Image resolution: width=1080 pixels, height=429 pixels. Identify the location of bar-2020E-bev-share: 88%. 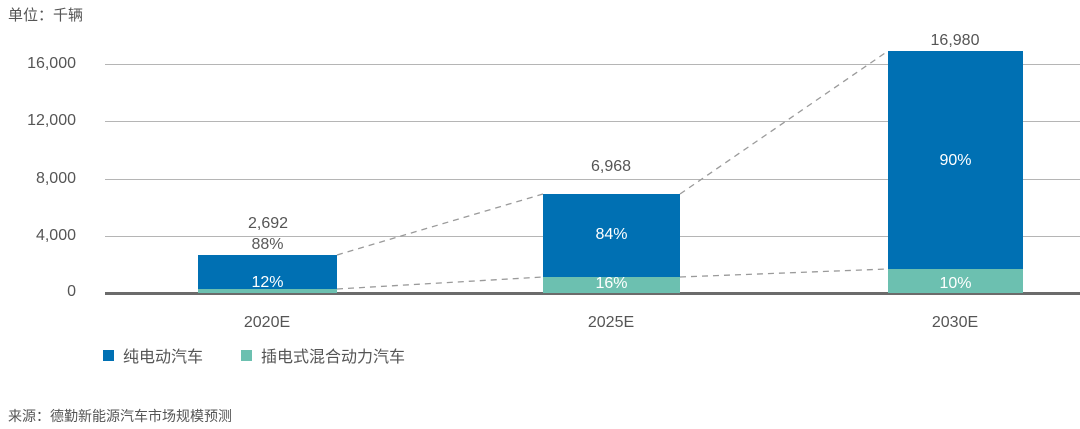
(267, 244).